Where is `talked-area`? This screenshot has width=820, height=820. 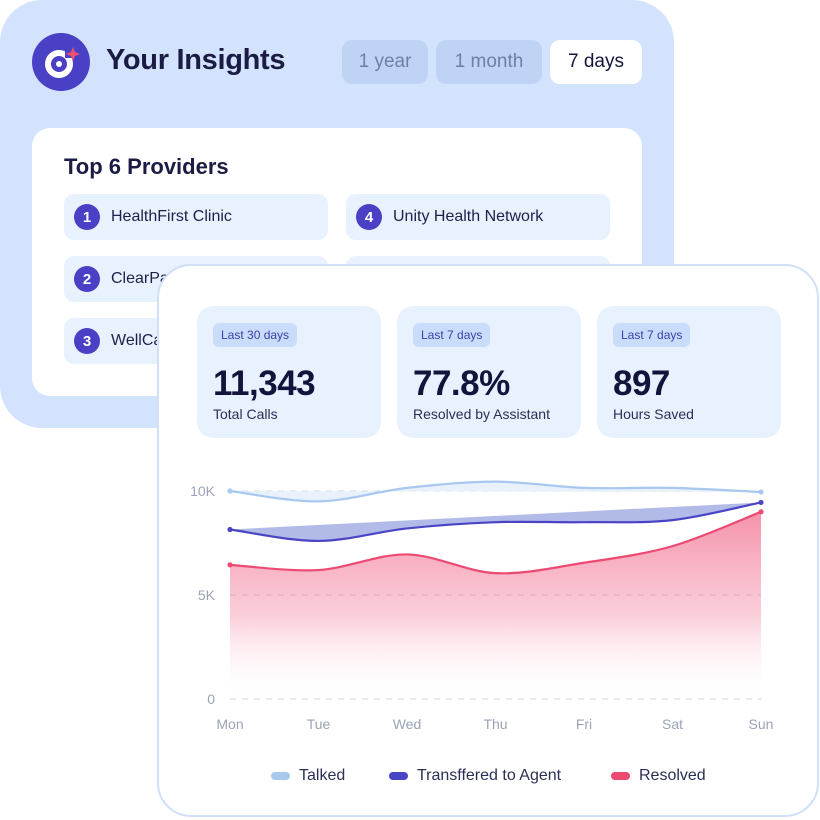
talked-area is located at coordinates (495, 491).